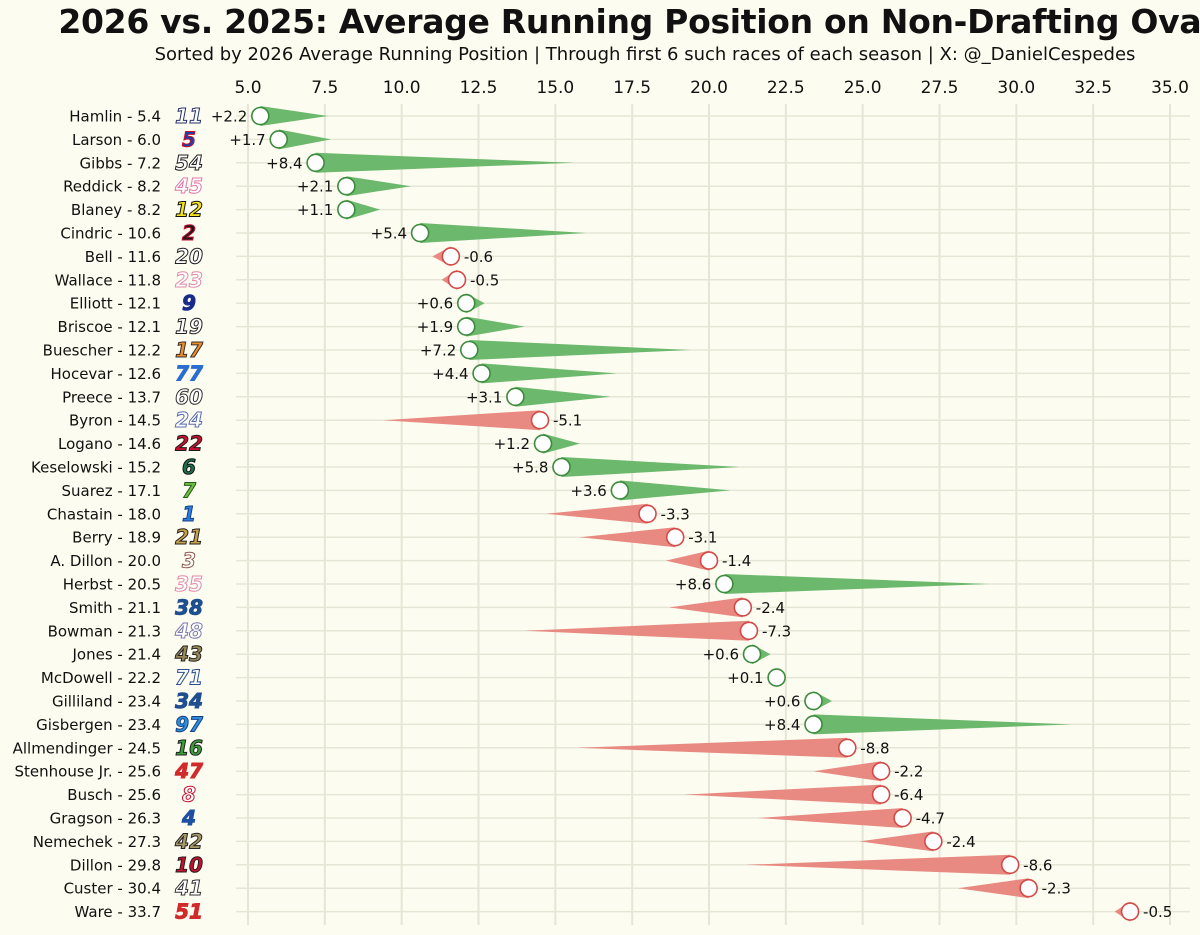 Image resolution: width=1200 pixels, height=935 pixels. What do you see at coordinates (189, 724) in the screenshot?
I see `car-number: 97` at bounding box center [189, 724].